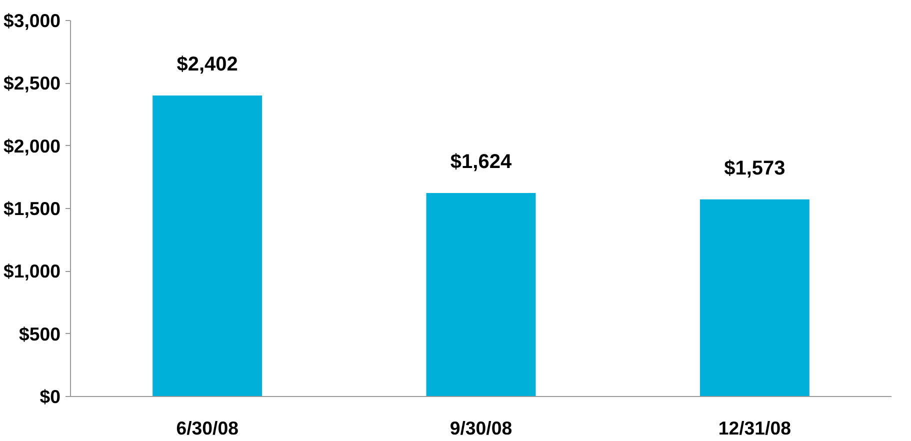 The width and height of the screenshot is (911, 441). What do you see at coordinates (31, 145) in the screenshot?
I see `y-tick-label: $2,000` at bounding box center [31, 145].